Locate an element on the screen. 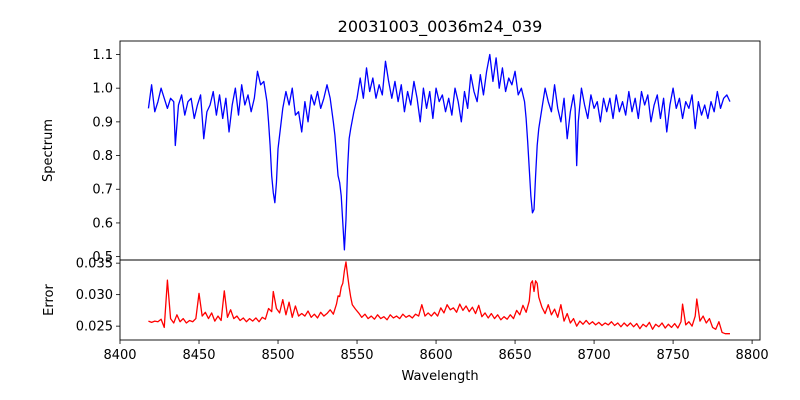 This screenshot has height=400, width=800. error-series-line is located at coordinates (439, 298).